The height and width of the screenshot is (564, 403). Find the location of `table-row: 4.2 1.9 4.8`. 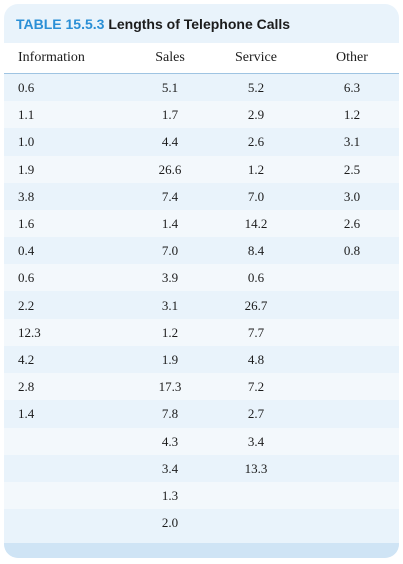

table-row: 4.2 1.9 4.8 is located at coordinates (201, 359).